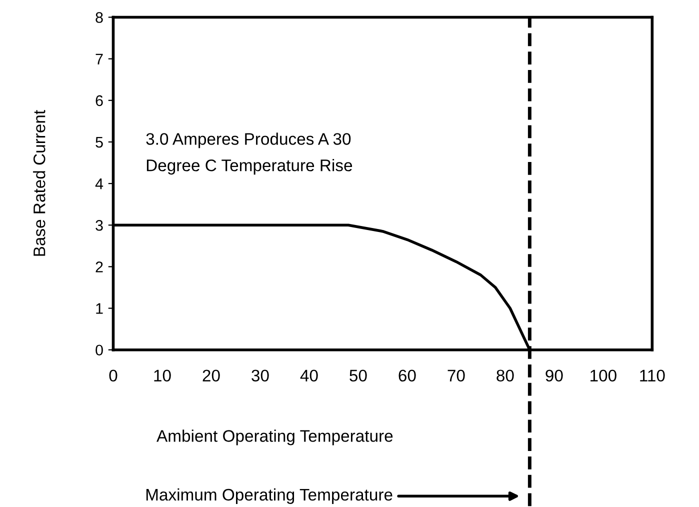  Describe the element at coordinates (99, 142) in the screenshot. I see `y-tick-label: 5` at that location.